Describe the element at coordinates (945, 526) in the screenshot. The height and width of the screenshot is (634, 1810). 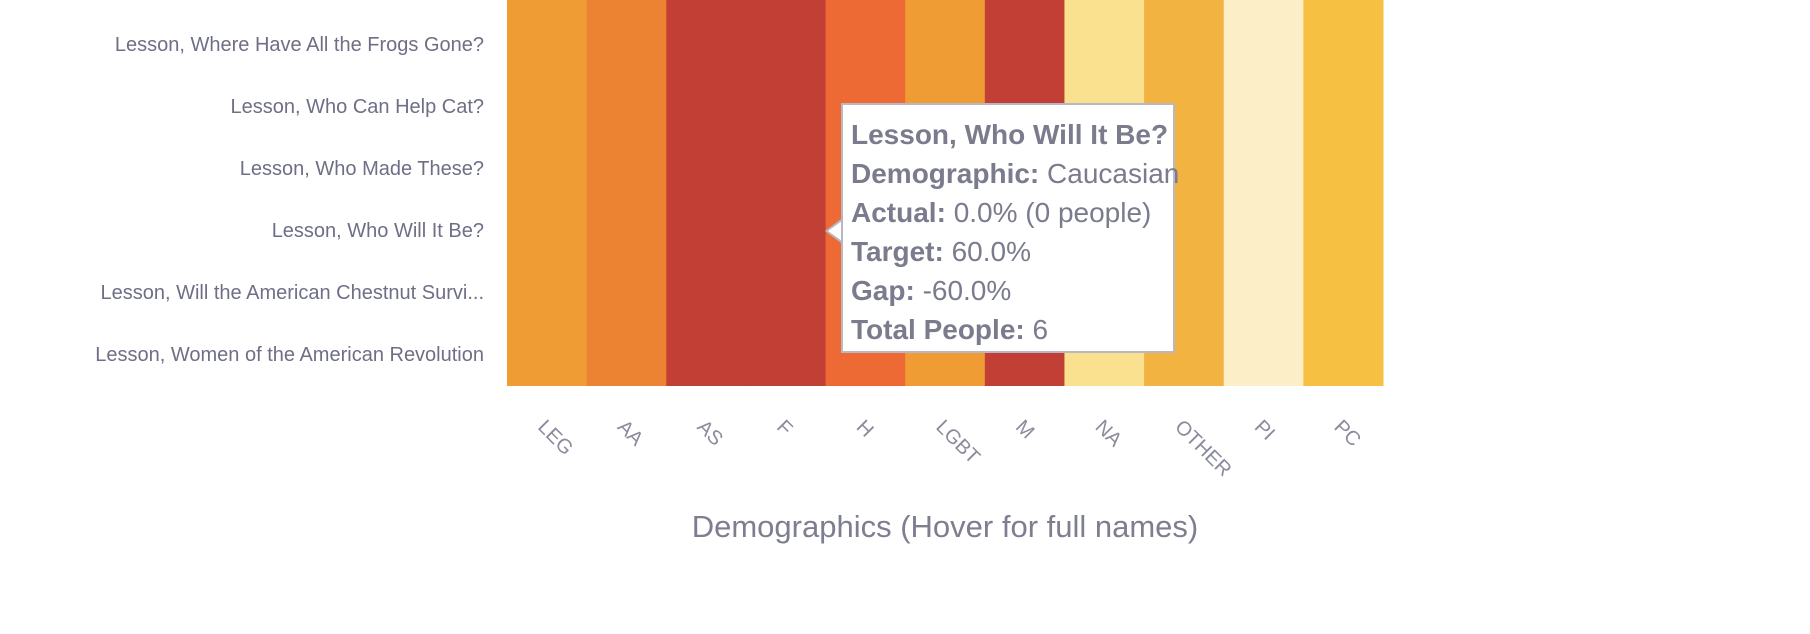
I see `x-axis-title: Demographics (Hover for full names)` at that location.